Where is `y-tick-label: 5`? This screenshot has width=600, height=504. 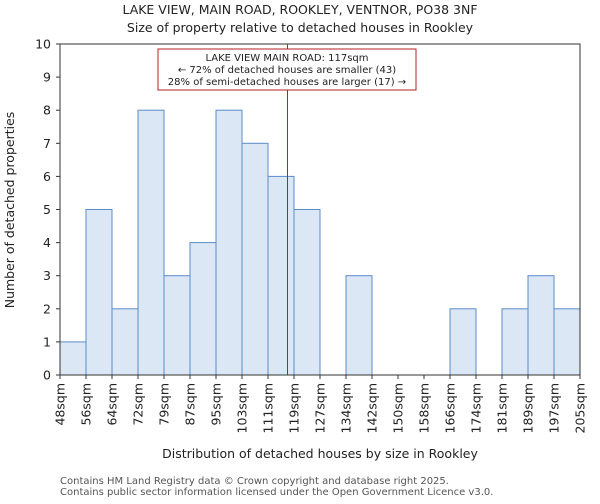 y-tick-label: 5 is located at coordinates (47, 209).